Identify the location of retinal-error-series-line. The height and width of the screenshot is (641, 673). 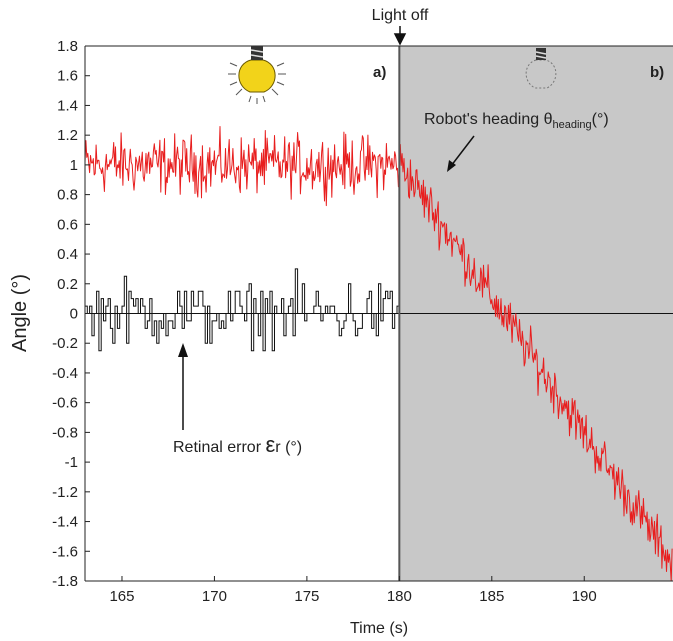
(242, 310).